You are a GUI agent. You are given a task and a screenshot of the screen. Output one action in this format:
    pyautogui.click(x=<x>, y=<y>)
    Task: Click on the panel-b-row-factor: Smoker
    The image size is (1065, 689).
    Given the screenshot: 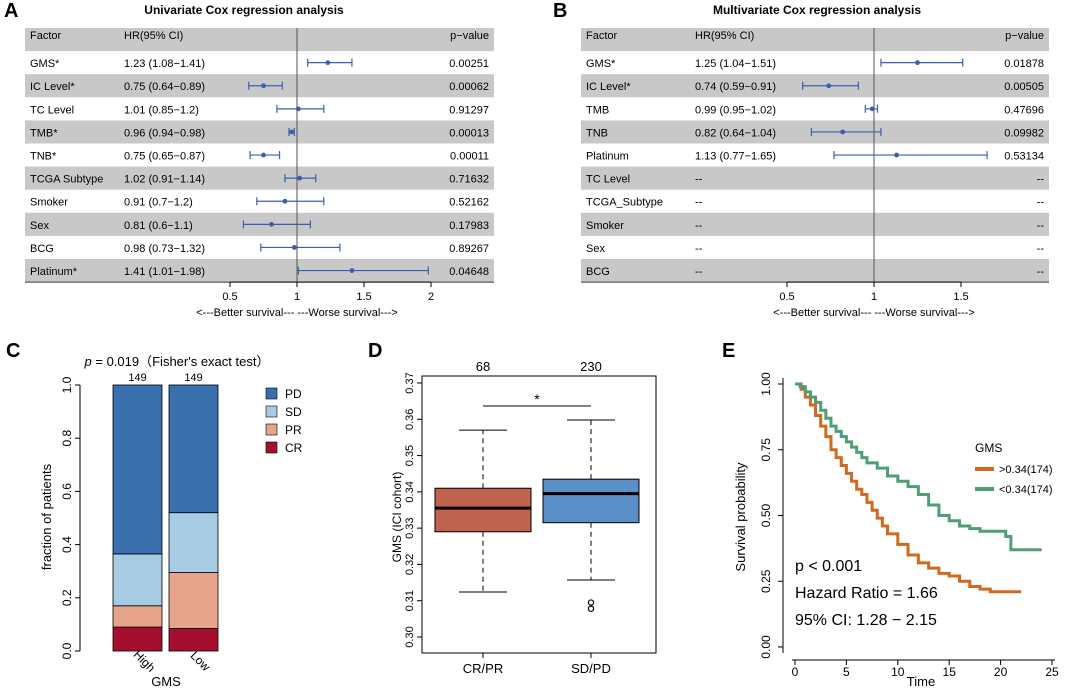 What is the action you would take?
    pyautogui.click(x=605, y=226)
    